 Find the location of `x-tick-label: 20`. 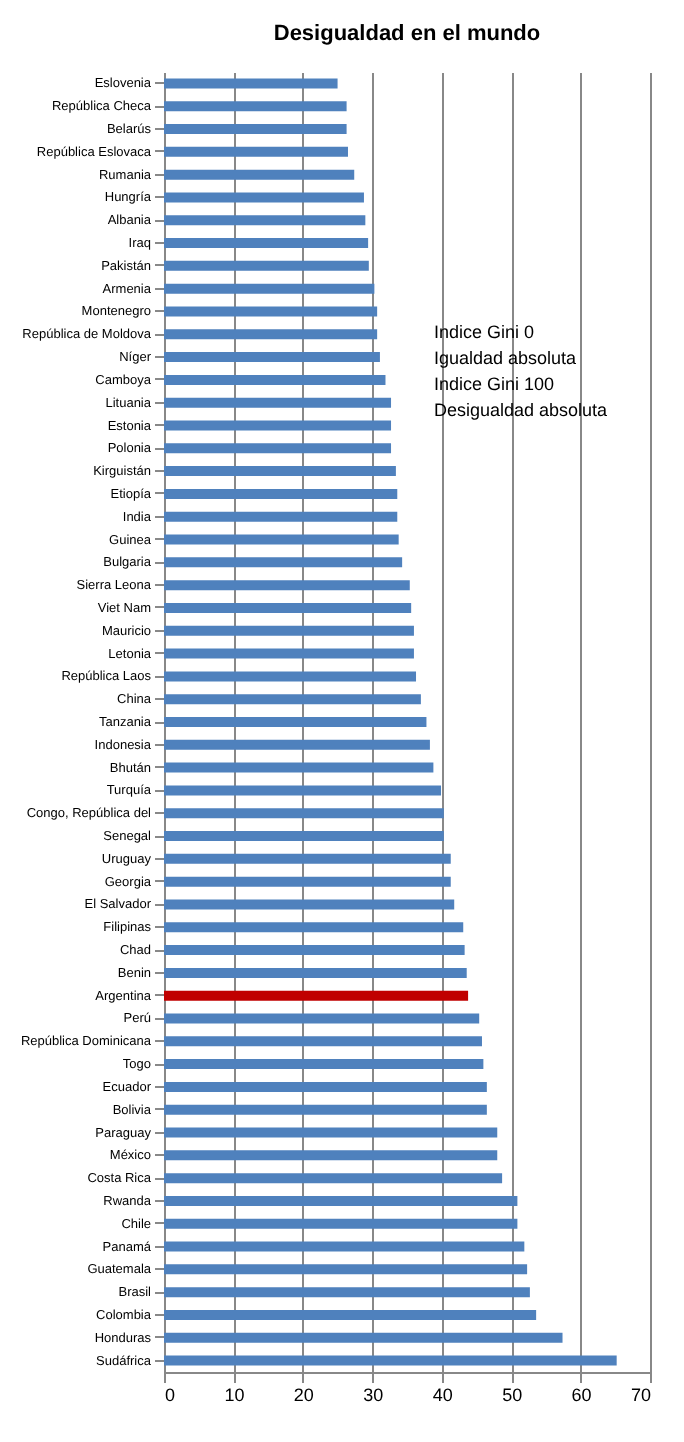

x-tick-label: 20 is located at coordinates (303, 1395).